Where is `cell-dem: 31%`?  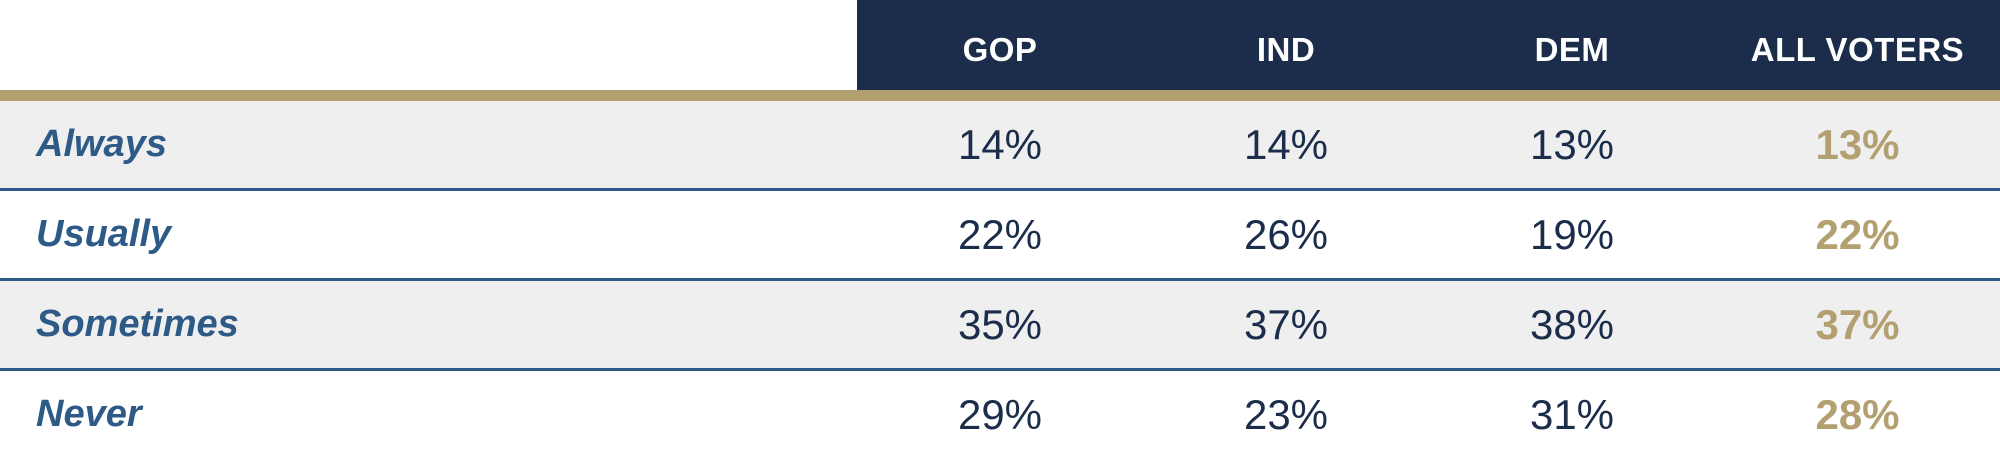 cell-dem: 31% is located at coordinates (1572, 414).